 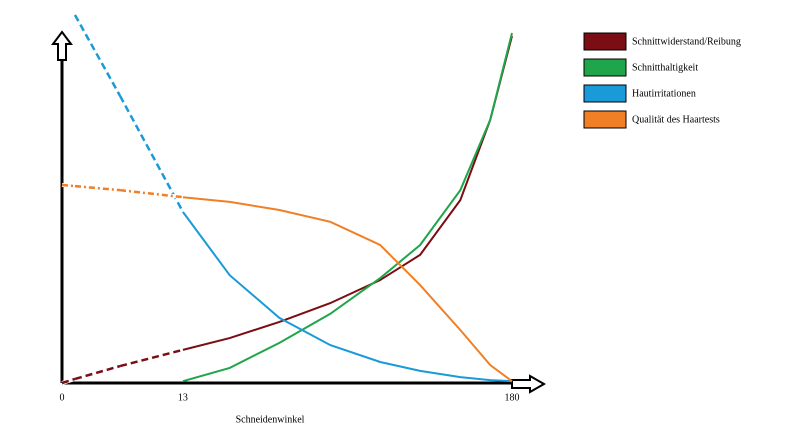 What do you see at coordinates (512, 397) in the screenshot?
I see `x-tick-label: 180` at bounding box center [512, 397].